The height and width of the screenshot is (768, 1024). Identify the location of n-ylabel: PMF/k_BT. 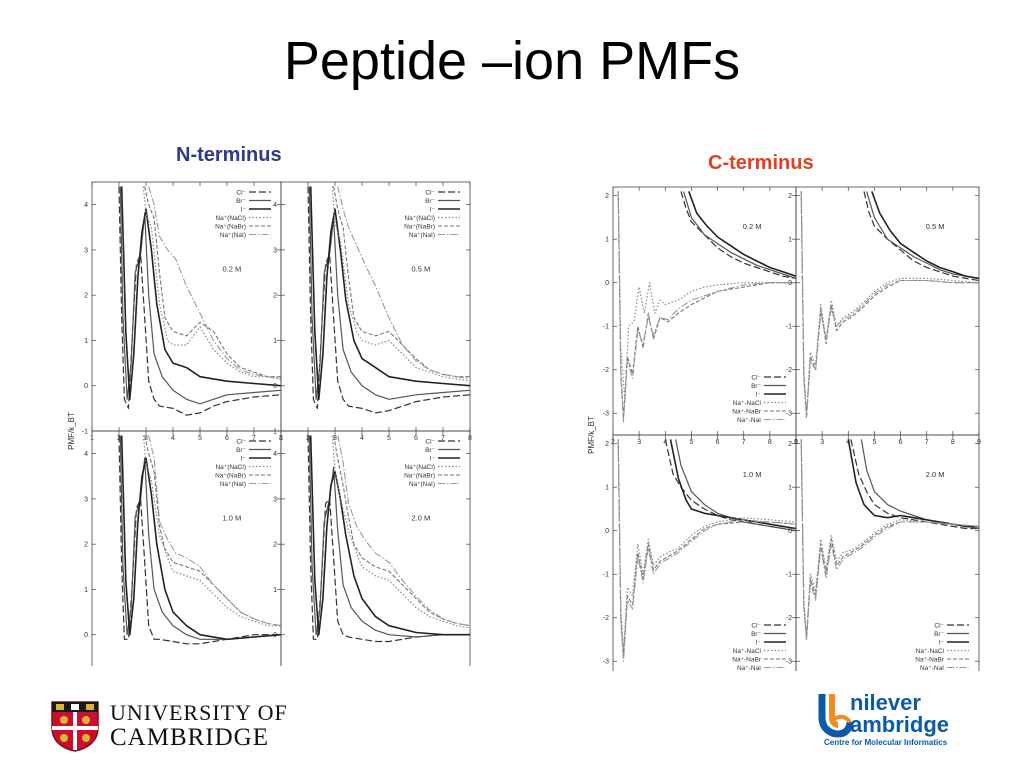
(71, 431).